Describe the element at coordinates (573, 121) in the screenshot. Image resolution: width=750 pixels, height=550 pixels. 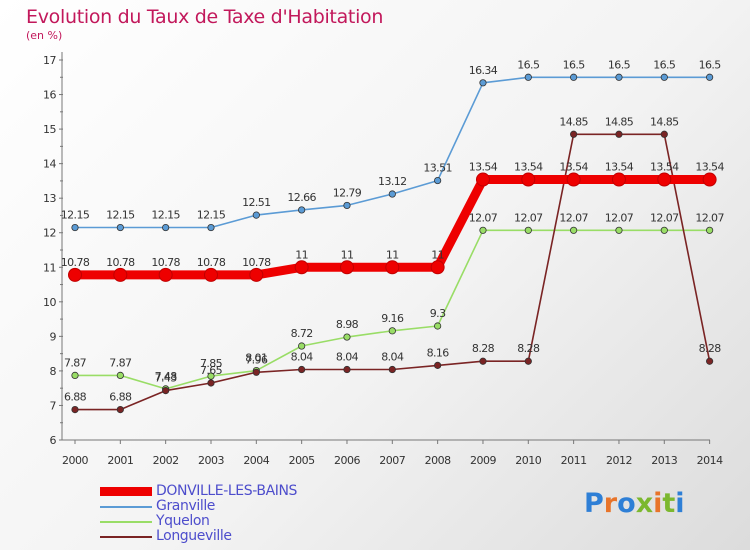
I see `data-label: 14.85` at that location.